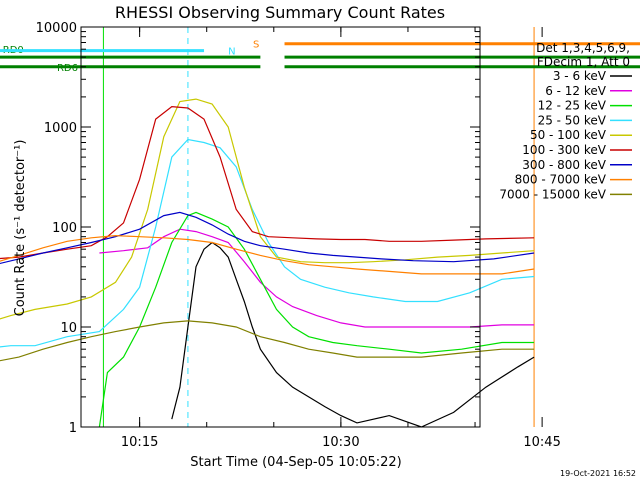 The image size is (640, 480). I want to click on legend-label-300-800-kev: 300 - 800 keV, so click(564, 165).